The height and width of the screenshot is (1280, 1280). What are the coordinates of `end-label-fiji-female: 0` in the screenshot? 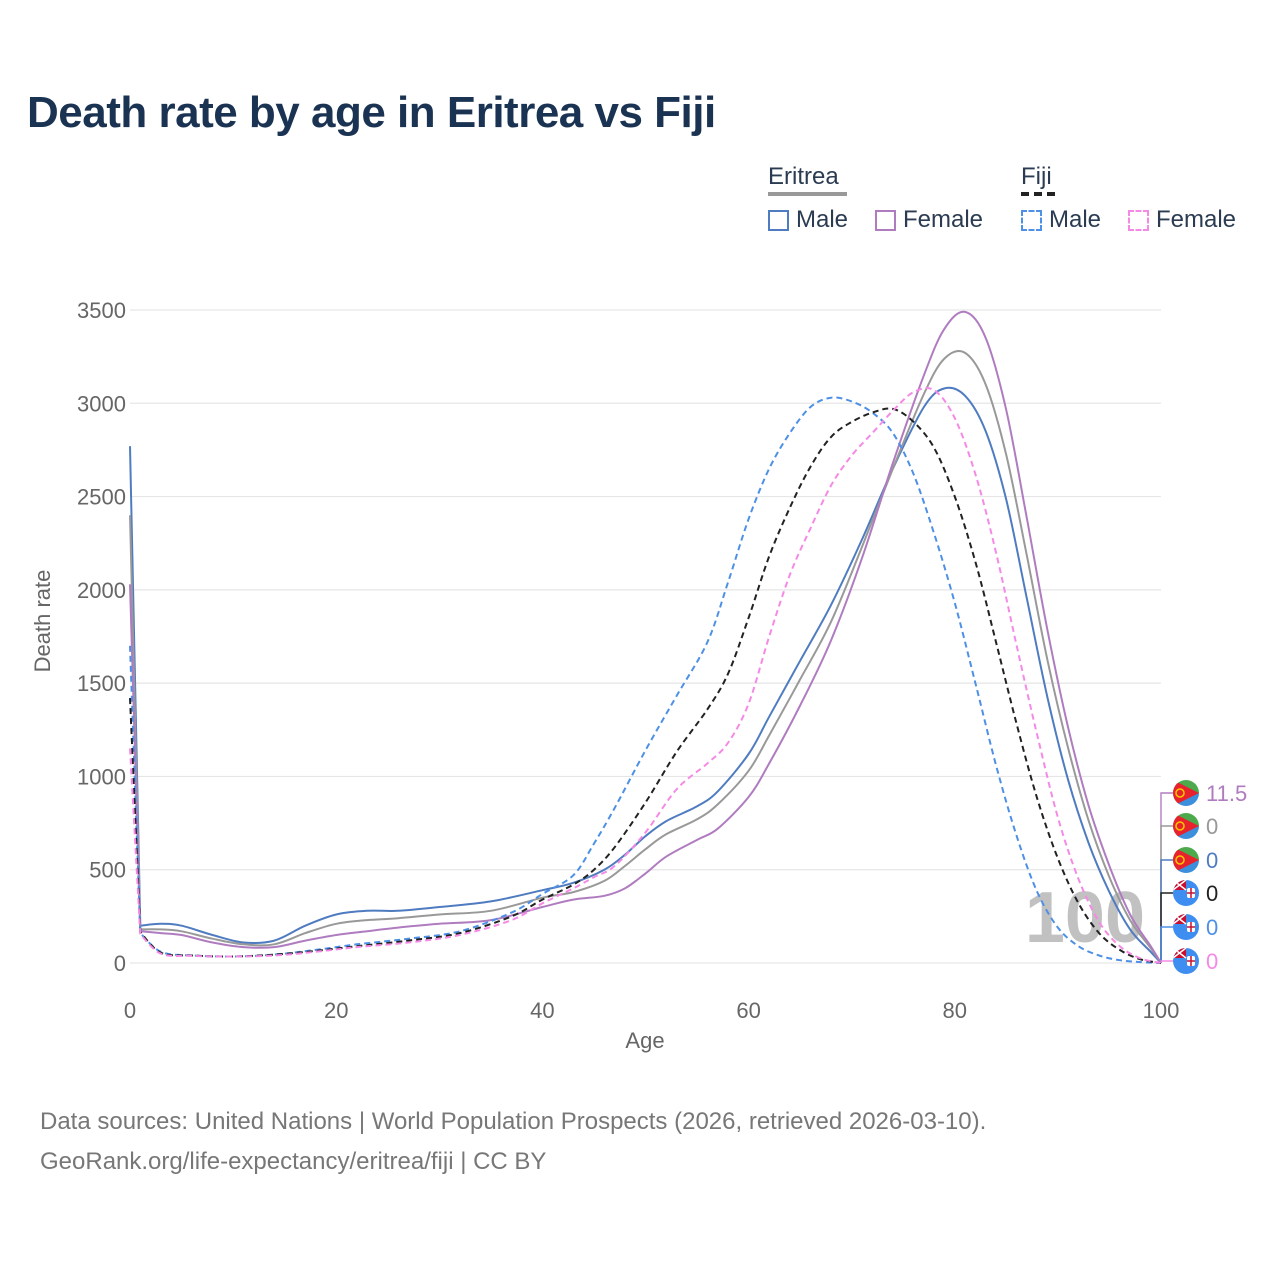 It's located at (1189, 961).